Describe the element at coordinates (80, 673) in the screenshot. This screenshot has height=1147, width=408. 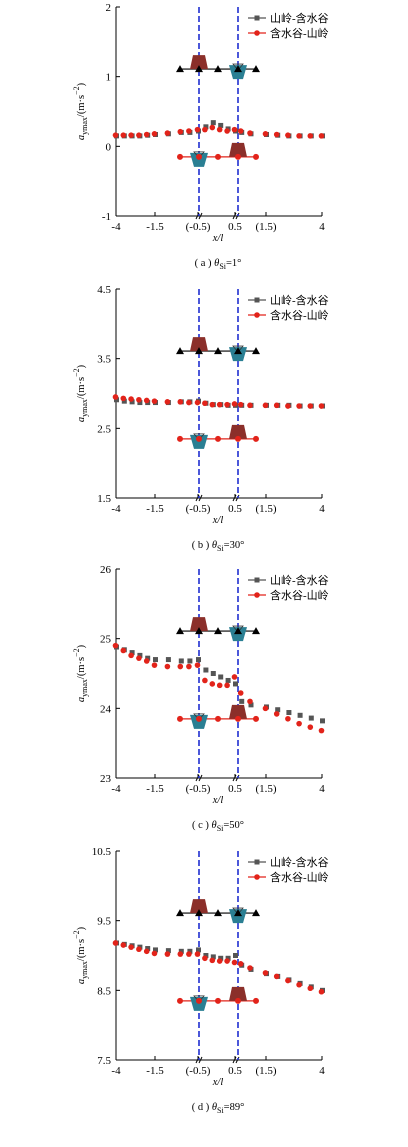
I see `y-axis-label: aymax/(m·s−2)` at that location.